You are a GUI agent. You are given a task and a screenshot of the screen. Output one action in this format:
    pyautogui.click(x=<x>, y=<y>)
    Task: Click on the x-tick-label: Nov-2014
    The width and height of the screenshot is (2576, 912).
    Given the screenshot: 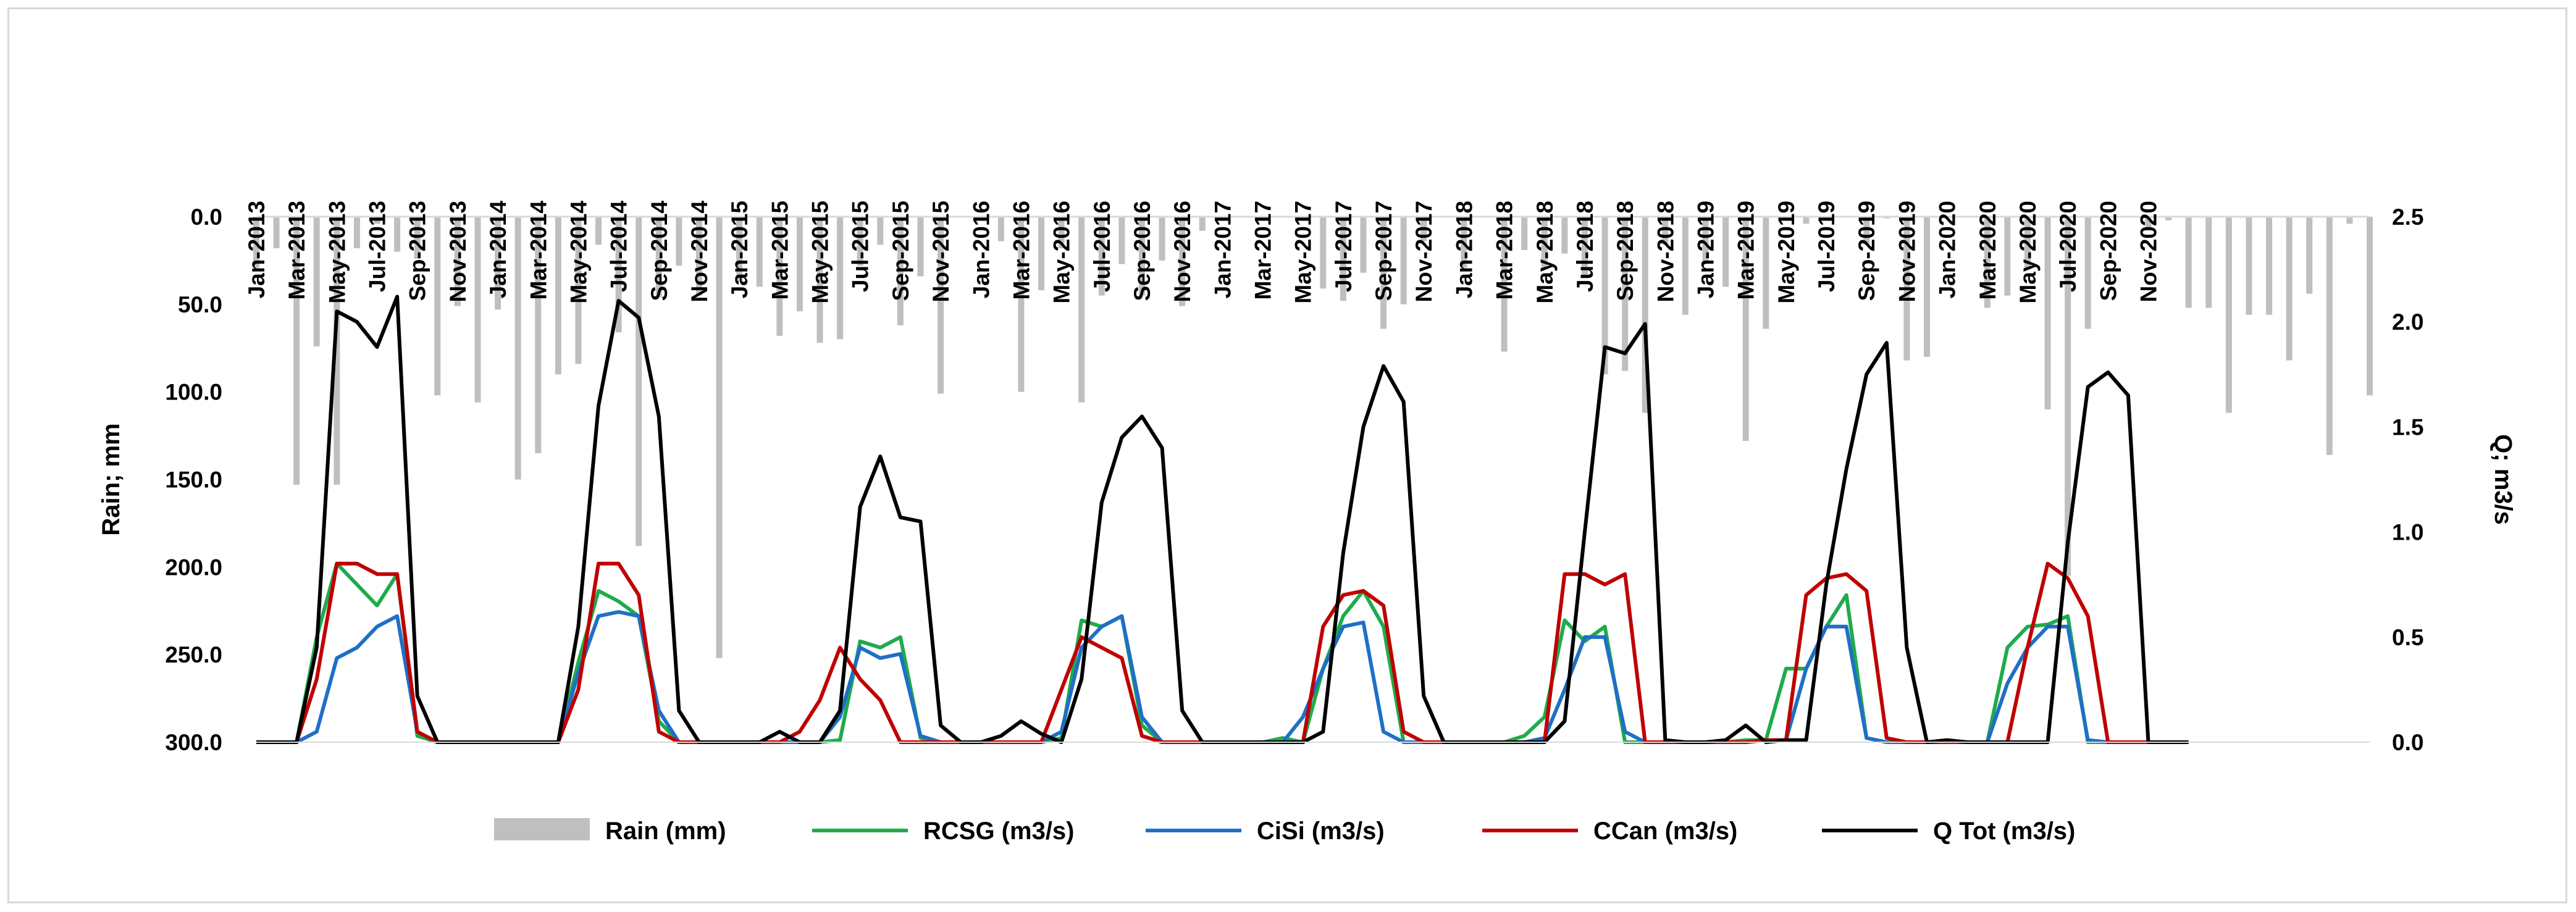 What is the action you would take?
    pyautogui.click(x=699, y=252)
    